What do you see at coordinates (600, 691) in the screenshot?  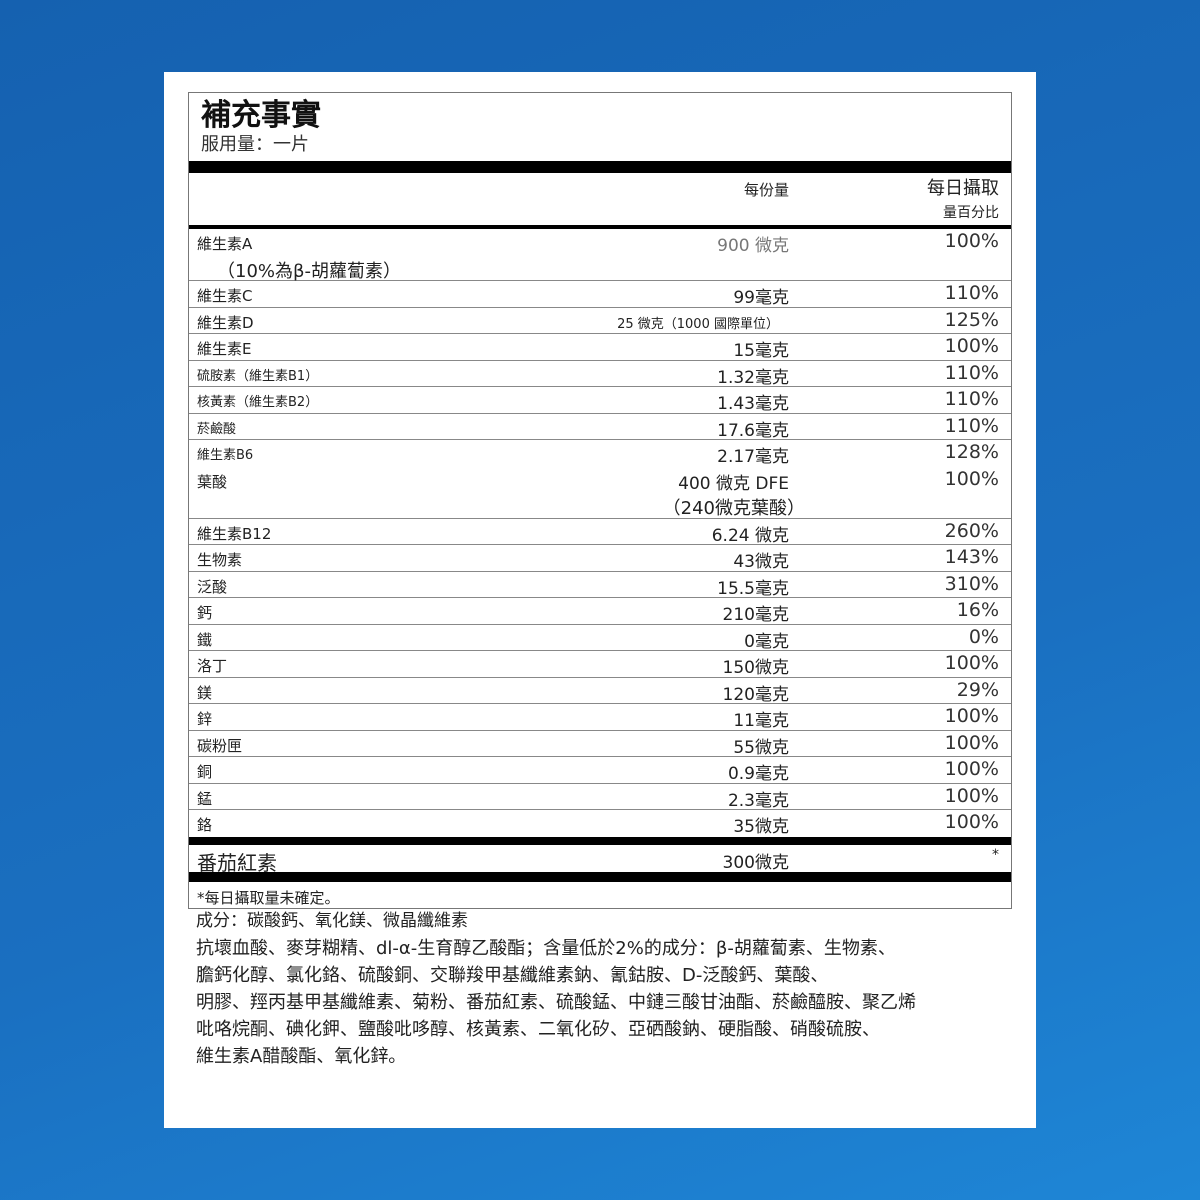 I see `table-row: 鎂 120毫克 29%` at bounding box center [600, 691].